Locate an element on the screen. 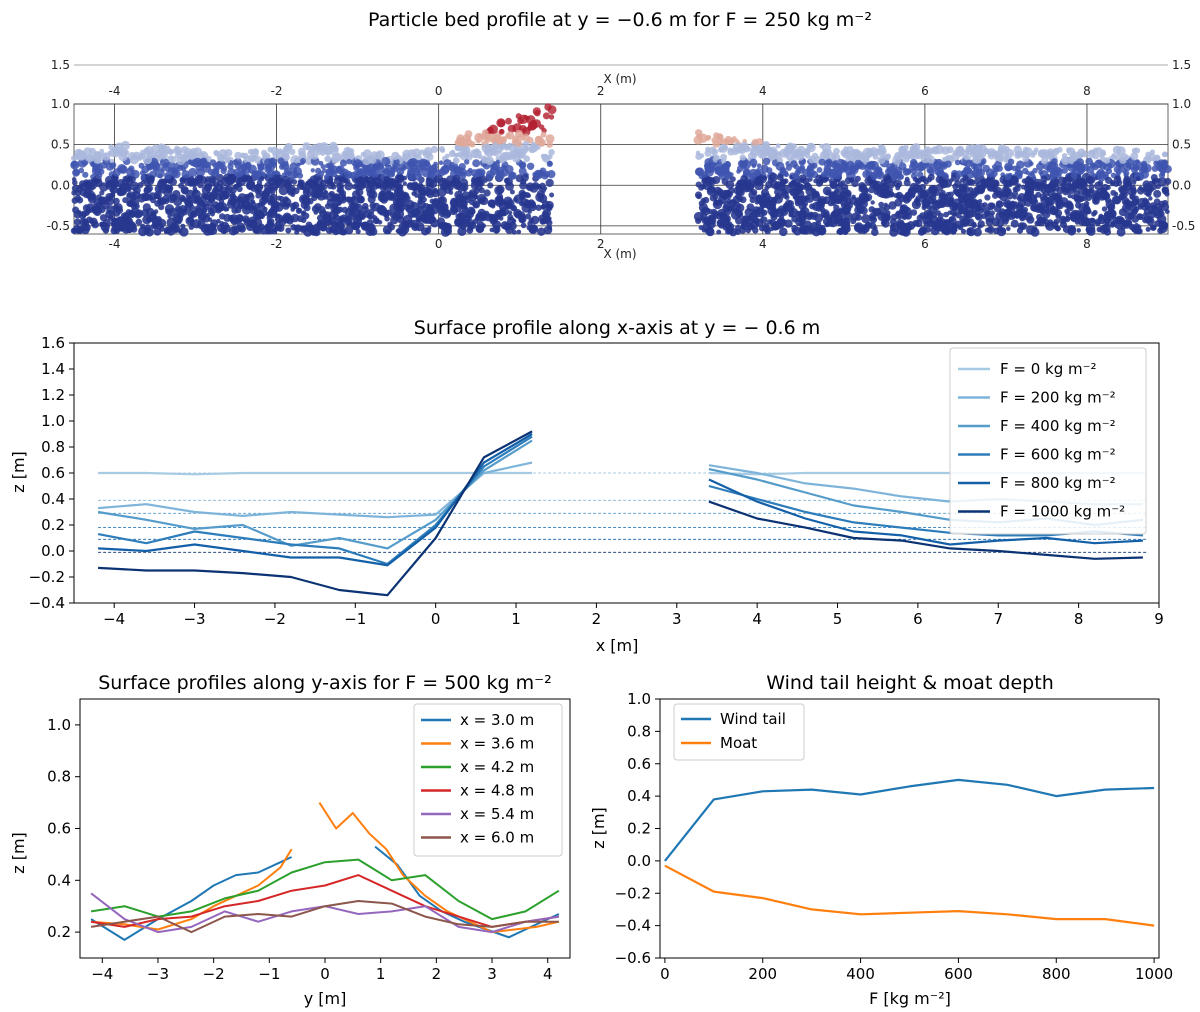 The height and width of the screenshot is (1012, 1200). y-profile-legend-label: x = 6.0 m is located at coordinates (497, 838).